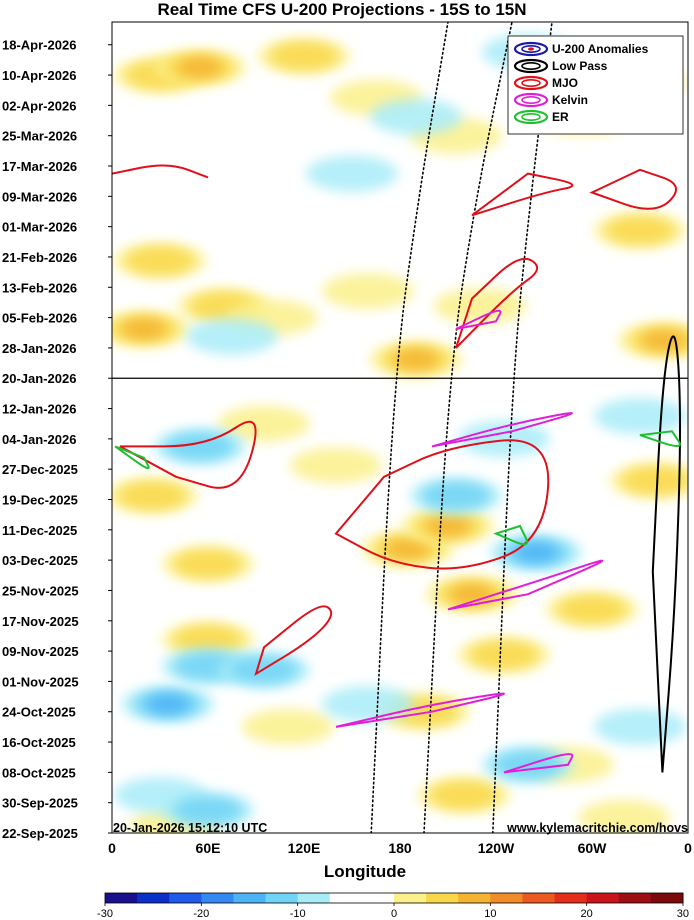  I want to click on legend-label: U-200 Anomalies, so click(600, 49).